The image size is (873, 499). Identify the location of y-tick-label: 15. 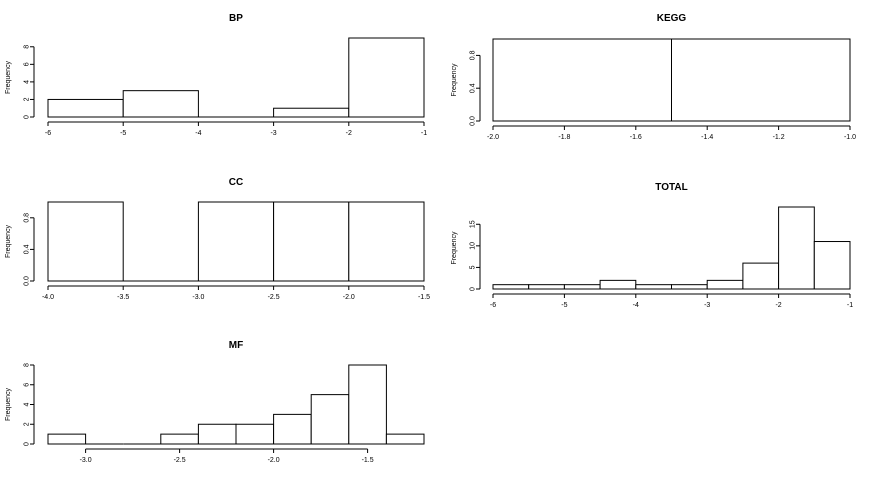
(473, 224).